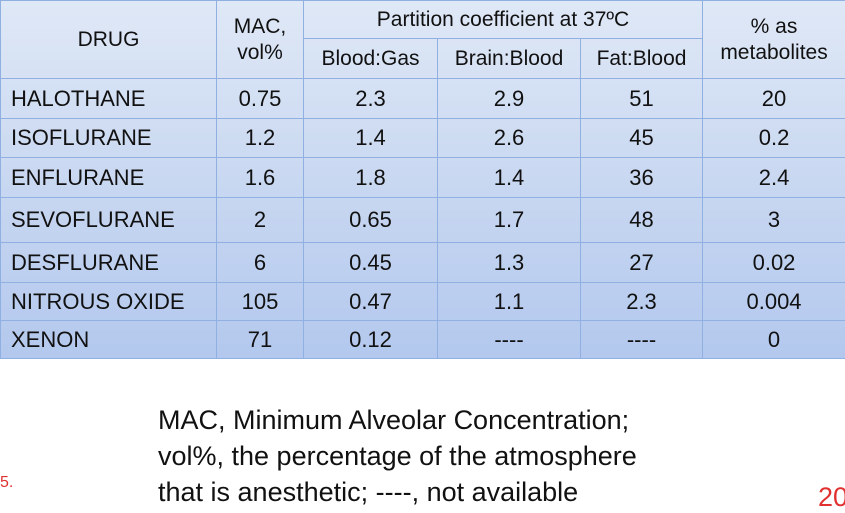 This screenshot has height=513, width=845. I want to click on table-cell: 2.9, so click(509, 99).